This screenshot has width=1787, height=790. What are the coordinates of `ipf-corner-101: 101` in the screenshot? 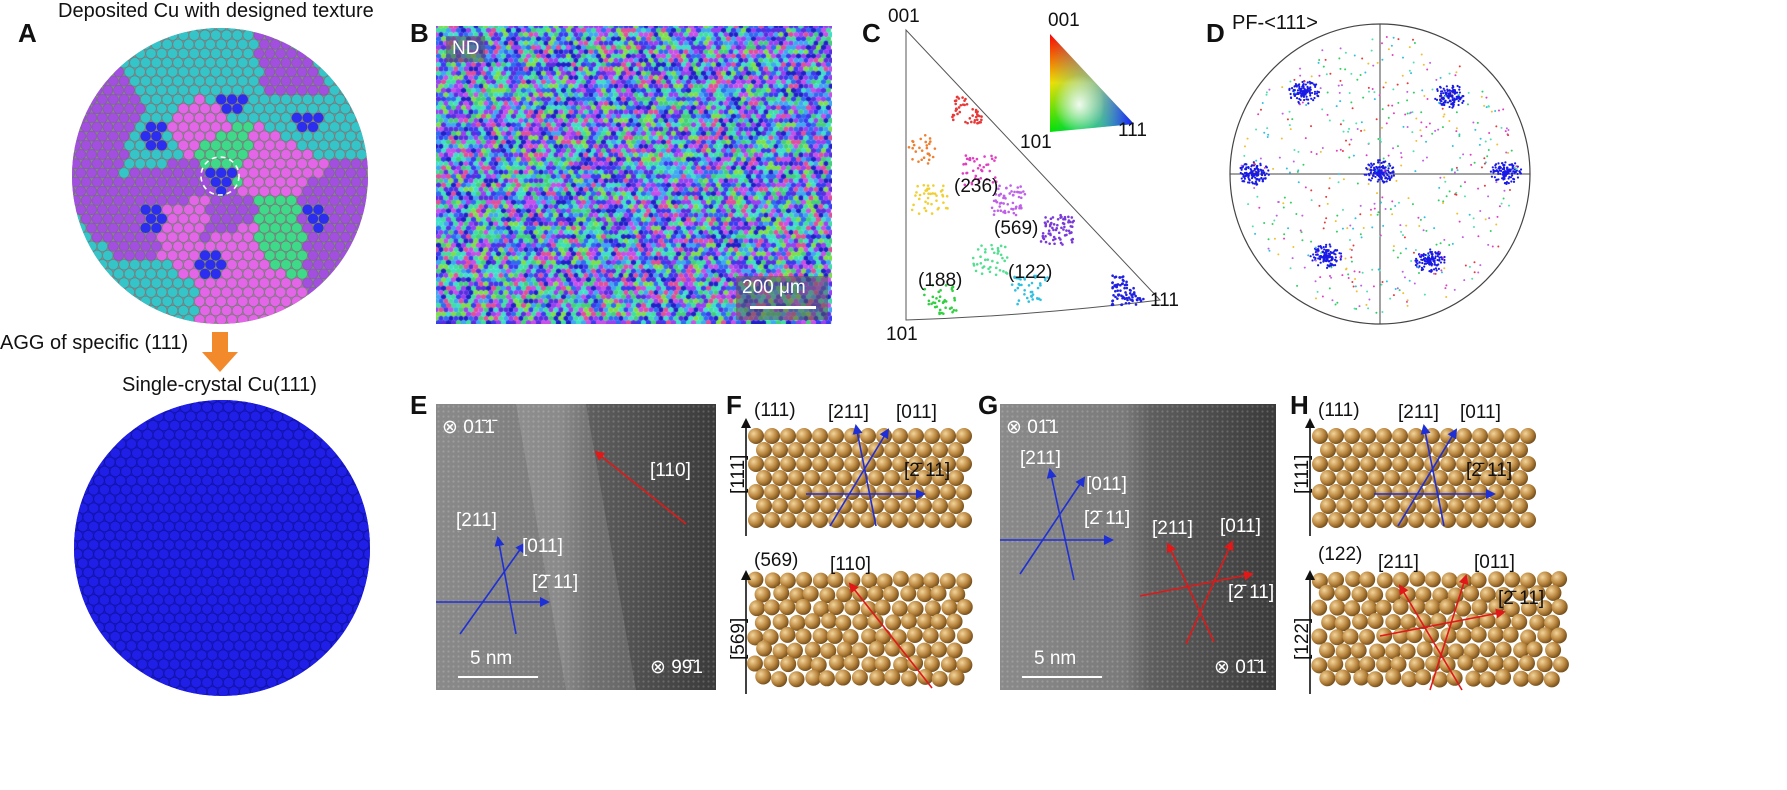 It's located at (902, 334).